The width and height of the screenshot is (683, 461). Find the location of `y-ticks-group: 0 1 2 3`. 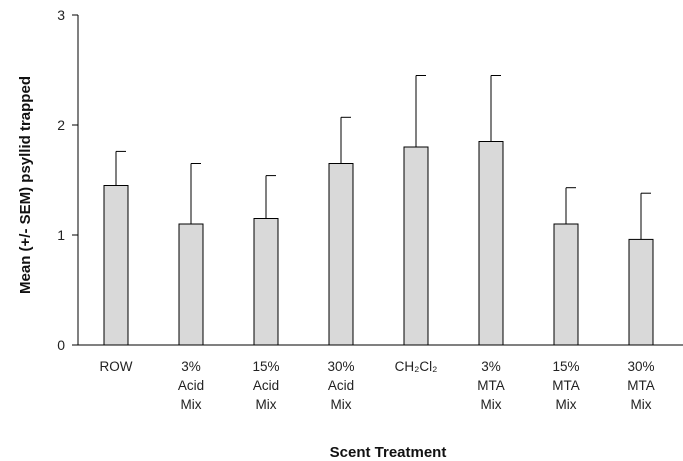

y-ticks-group: 0 1 2 3 is located at coordinates (67, 180).